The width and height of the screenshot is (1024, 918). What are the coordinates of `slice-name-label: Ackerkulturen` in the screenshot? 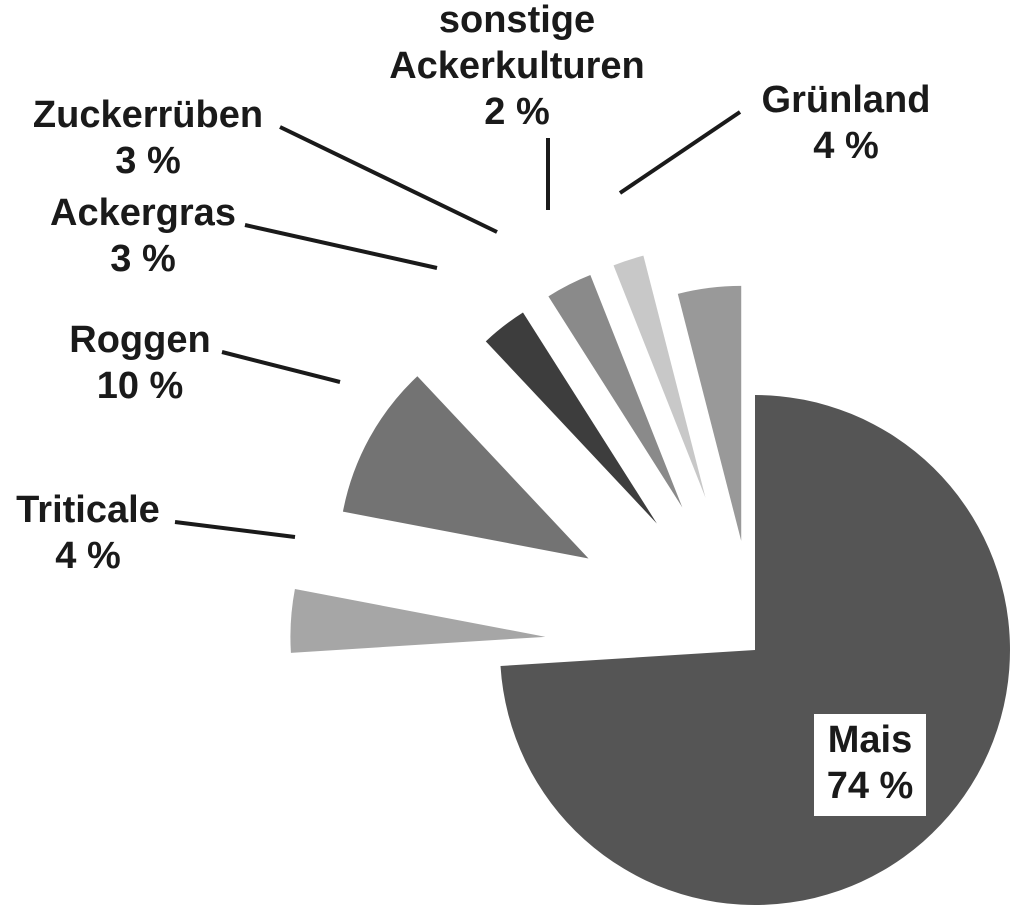 It's located at (517, 66).